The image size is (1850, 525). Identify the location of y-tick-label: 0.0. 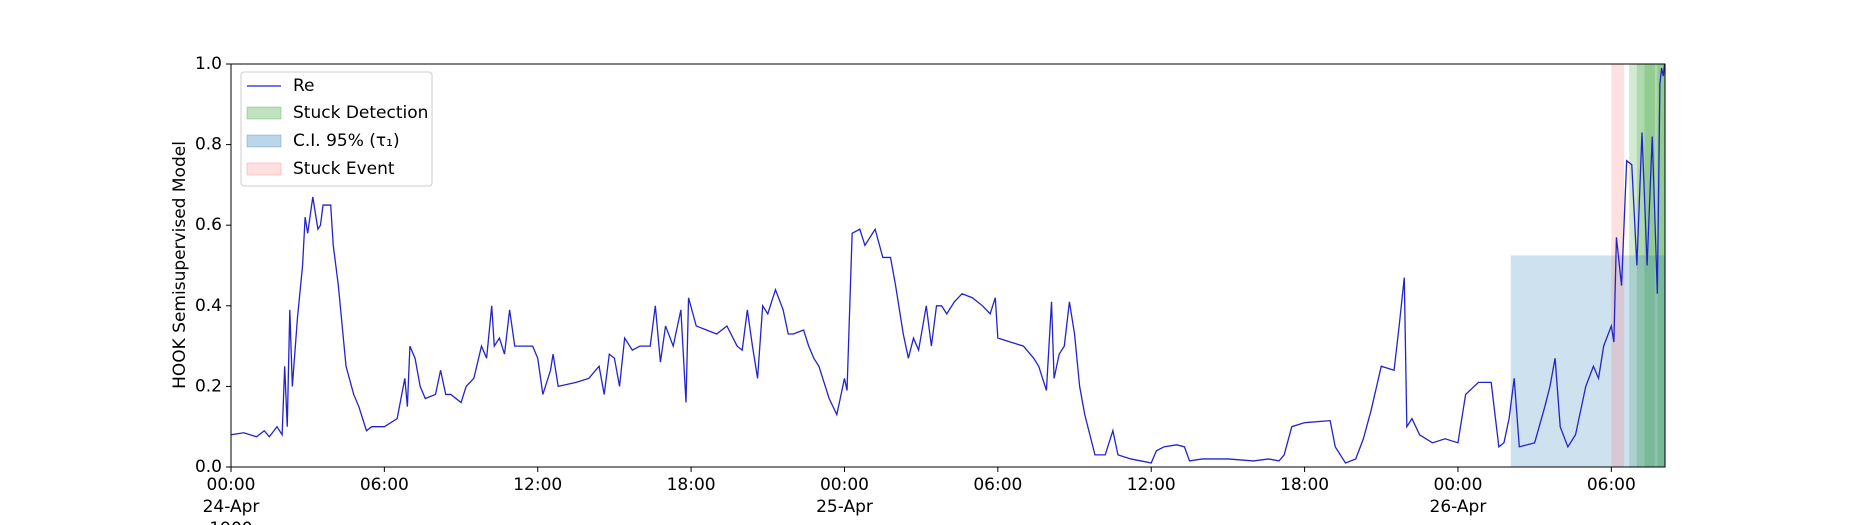
(208, 467).